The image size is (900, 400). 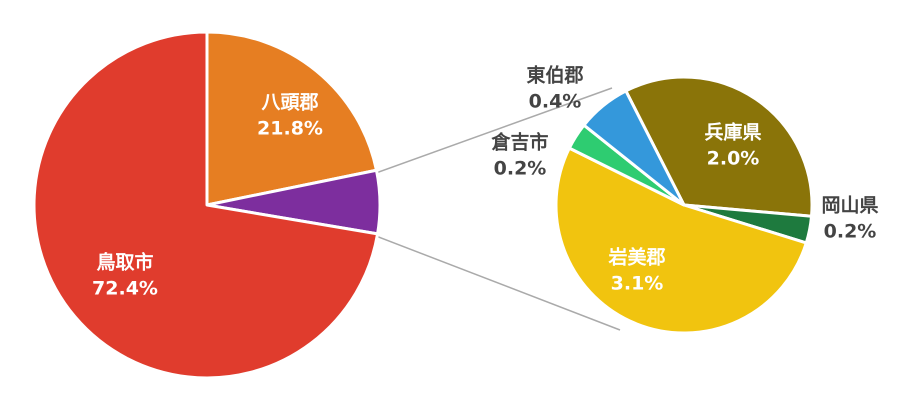 What do you see at coordinates (733, 159) in the screenshot?
I see `slice-value-label: 2.0%` at bounding box center [733, 159].